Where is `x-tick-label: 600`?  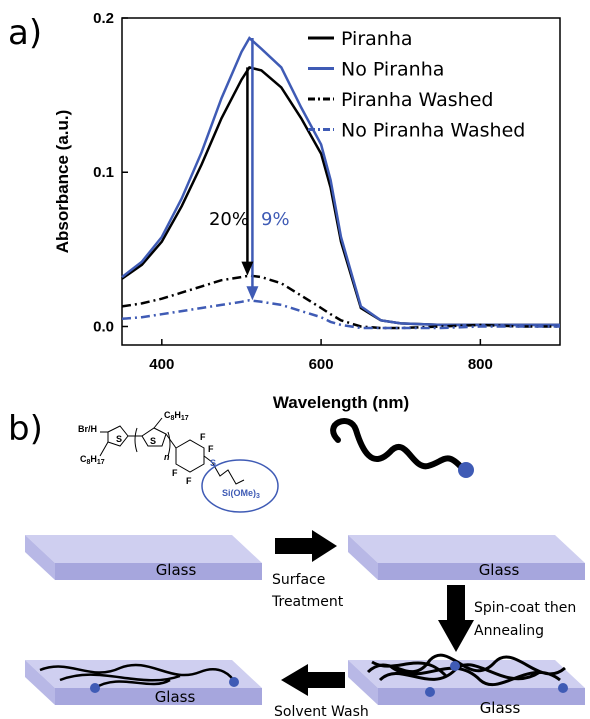 x-tick-label: 600 is located at coordinates (321, 364).